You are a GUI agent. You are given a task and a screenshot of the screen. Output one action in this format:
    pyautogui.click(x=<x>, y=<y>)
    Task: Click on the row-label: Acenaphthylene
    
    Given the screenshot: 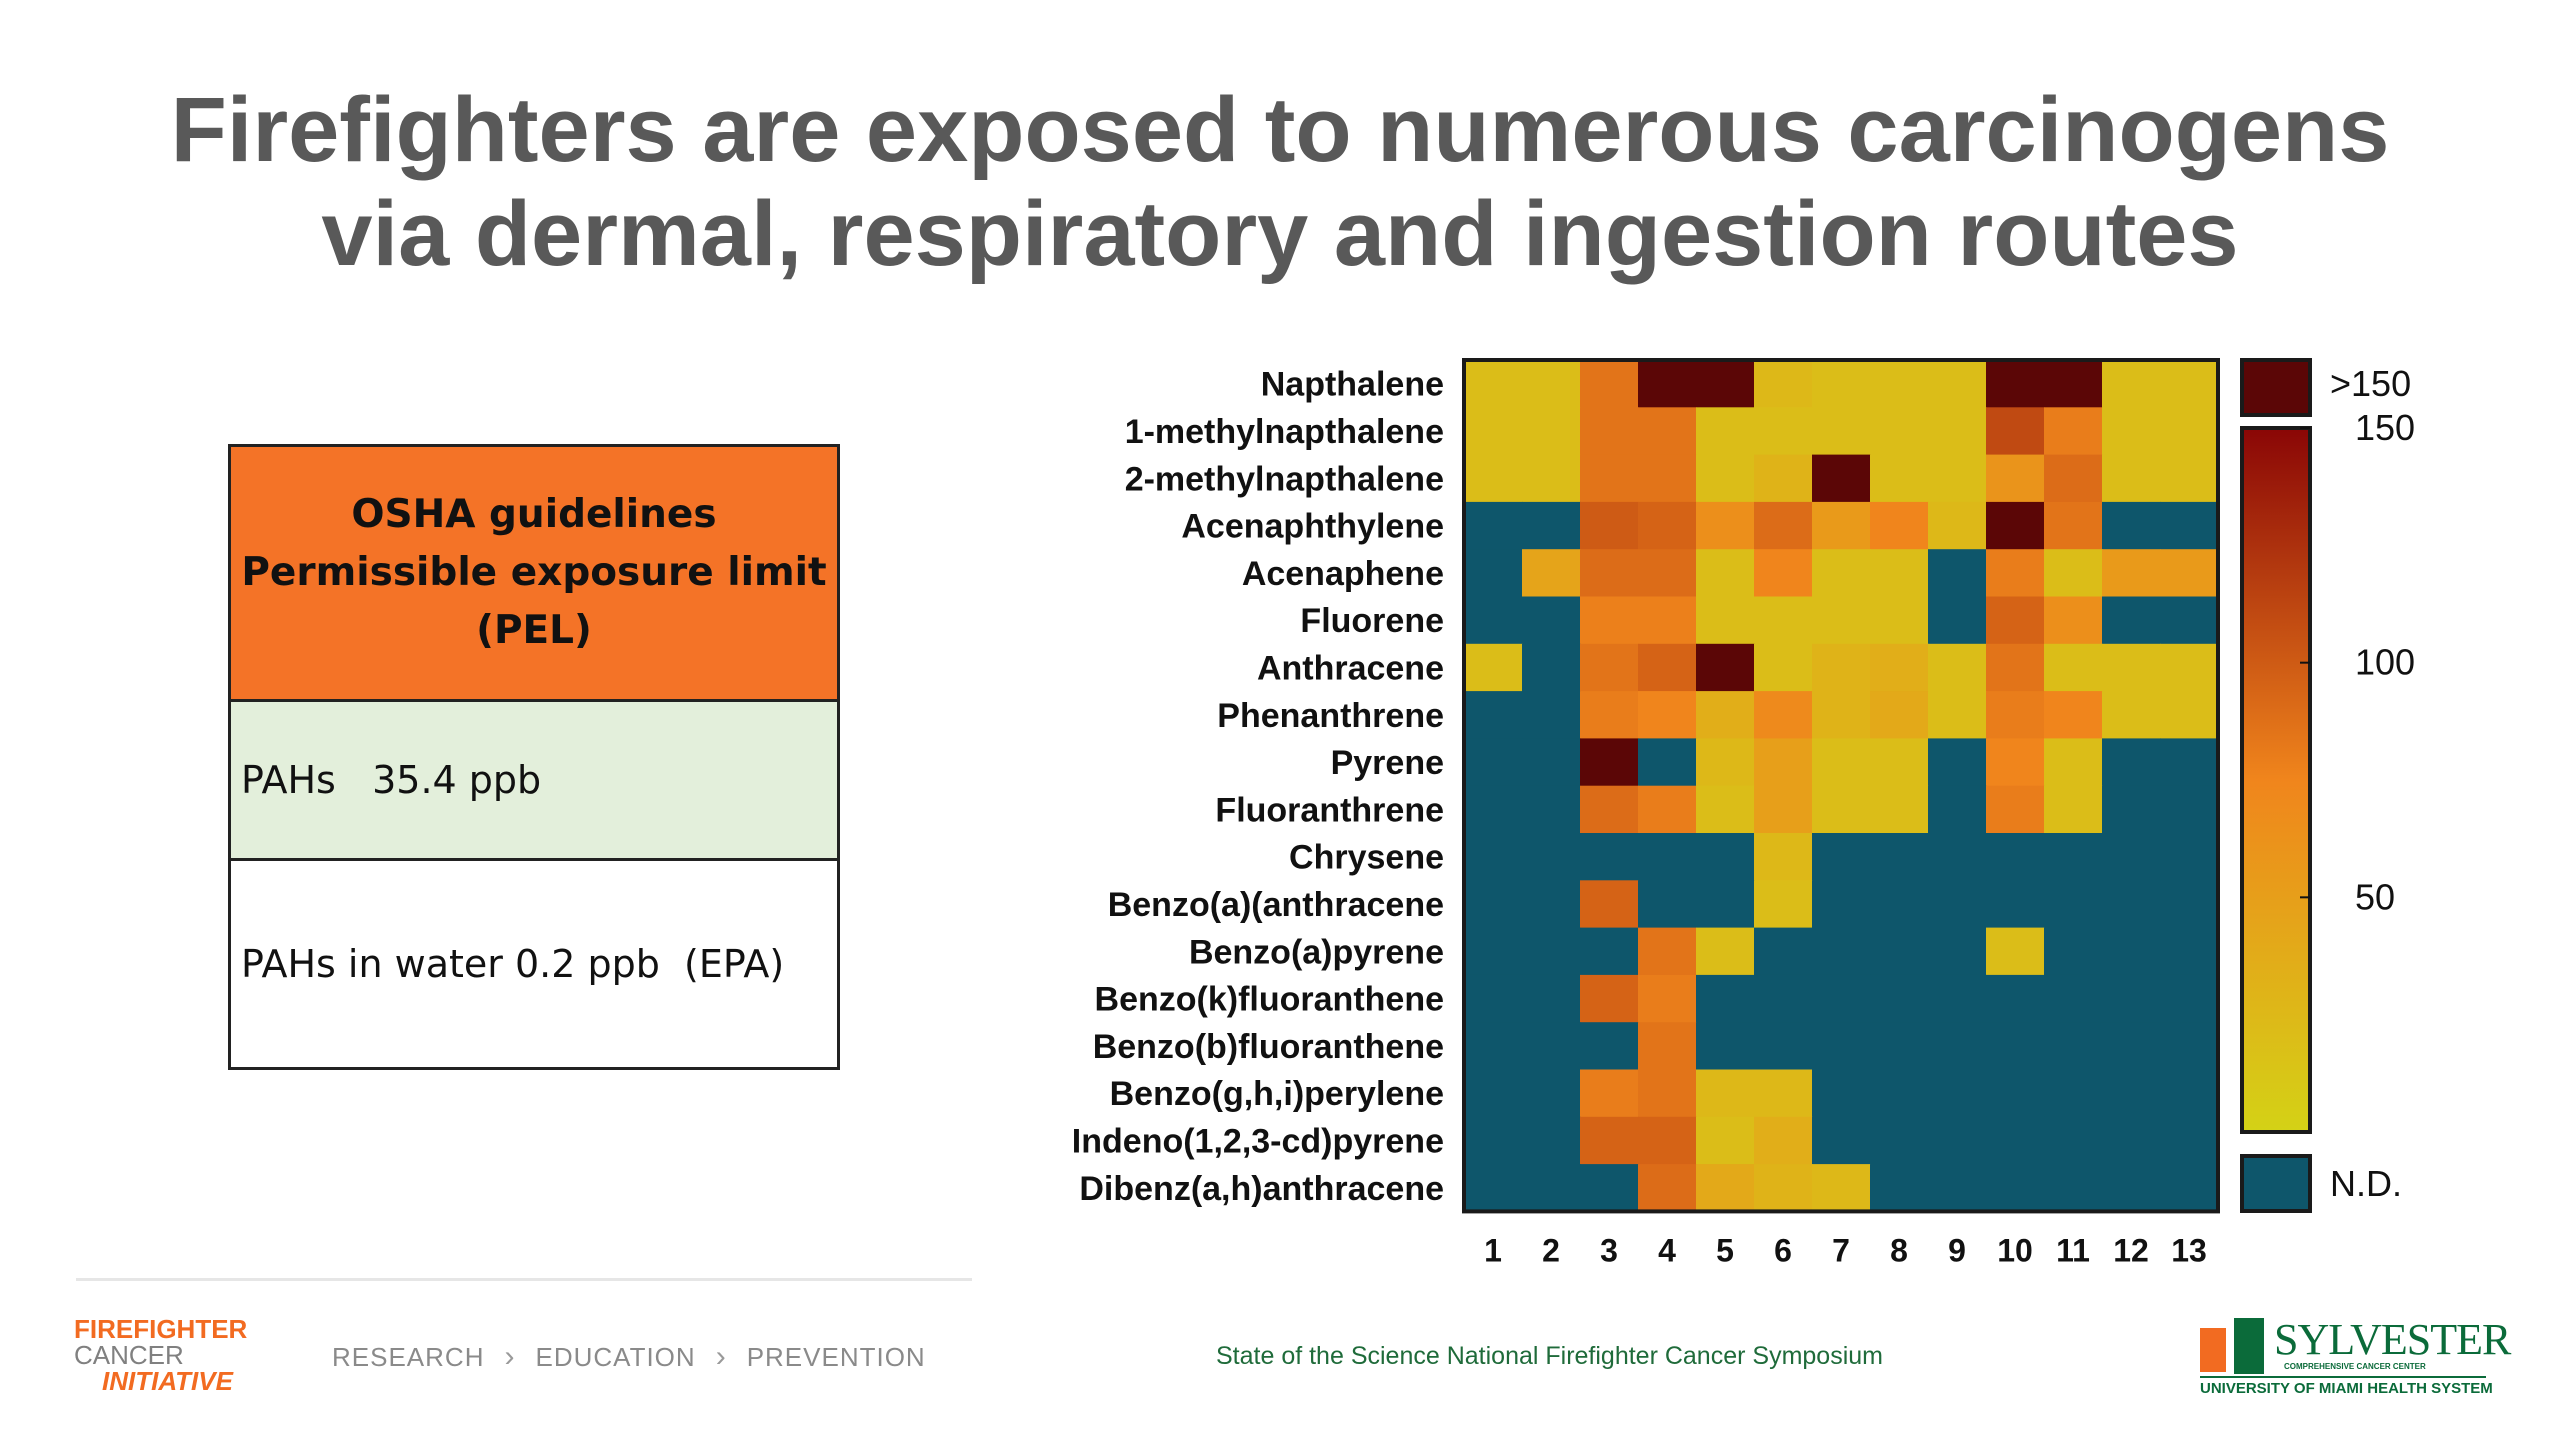 What is the action you would take?
    pyautogui.click(x=1312, y=527)
    